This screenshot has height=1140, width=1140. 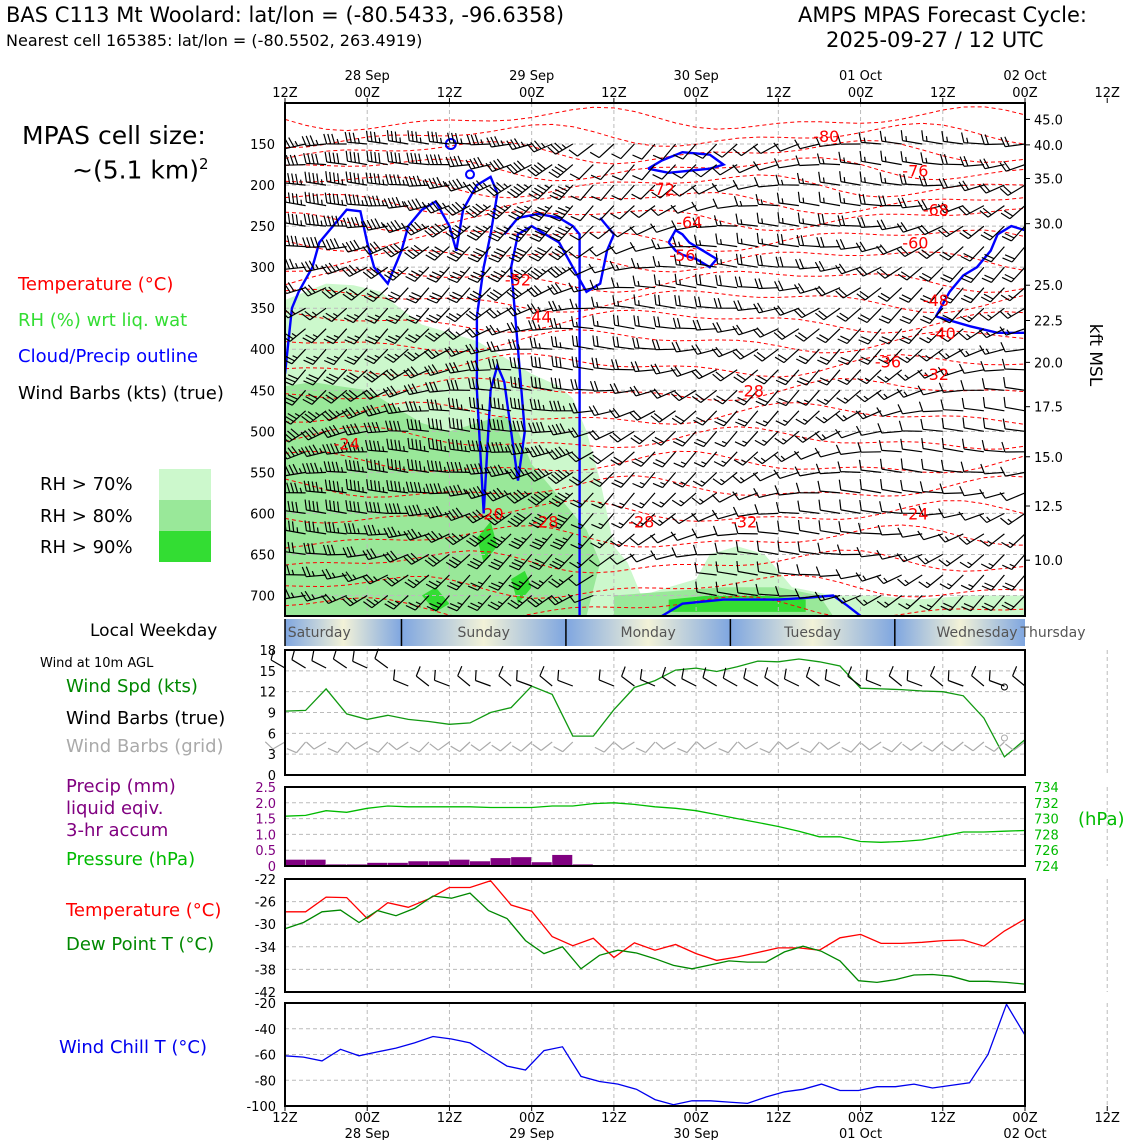 What do you see at coordinates (132, 686) in the screenshot?
I see `wind-speed-label: Wind Spd (kts)` at bounding box center [132, 686].